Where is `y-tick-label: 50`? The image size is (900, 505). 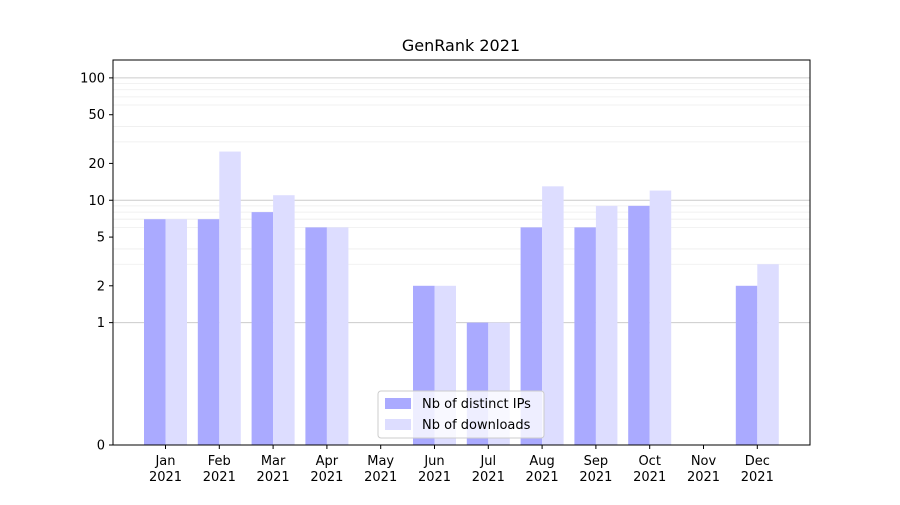 y-tick-label: 50 is located at coordinates (96, 115).